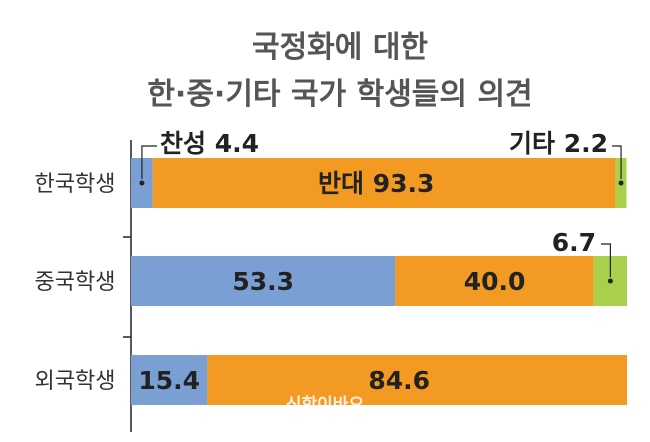 The height and width of the screenshot is (442, 650). What do you see at coordinates (376, 183) in the screenshot?
I see `data-label: 반대 93.3` at bounding box center [376, 183].